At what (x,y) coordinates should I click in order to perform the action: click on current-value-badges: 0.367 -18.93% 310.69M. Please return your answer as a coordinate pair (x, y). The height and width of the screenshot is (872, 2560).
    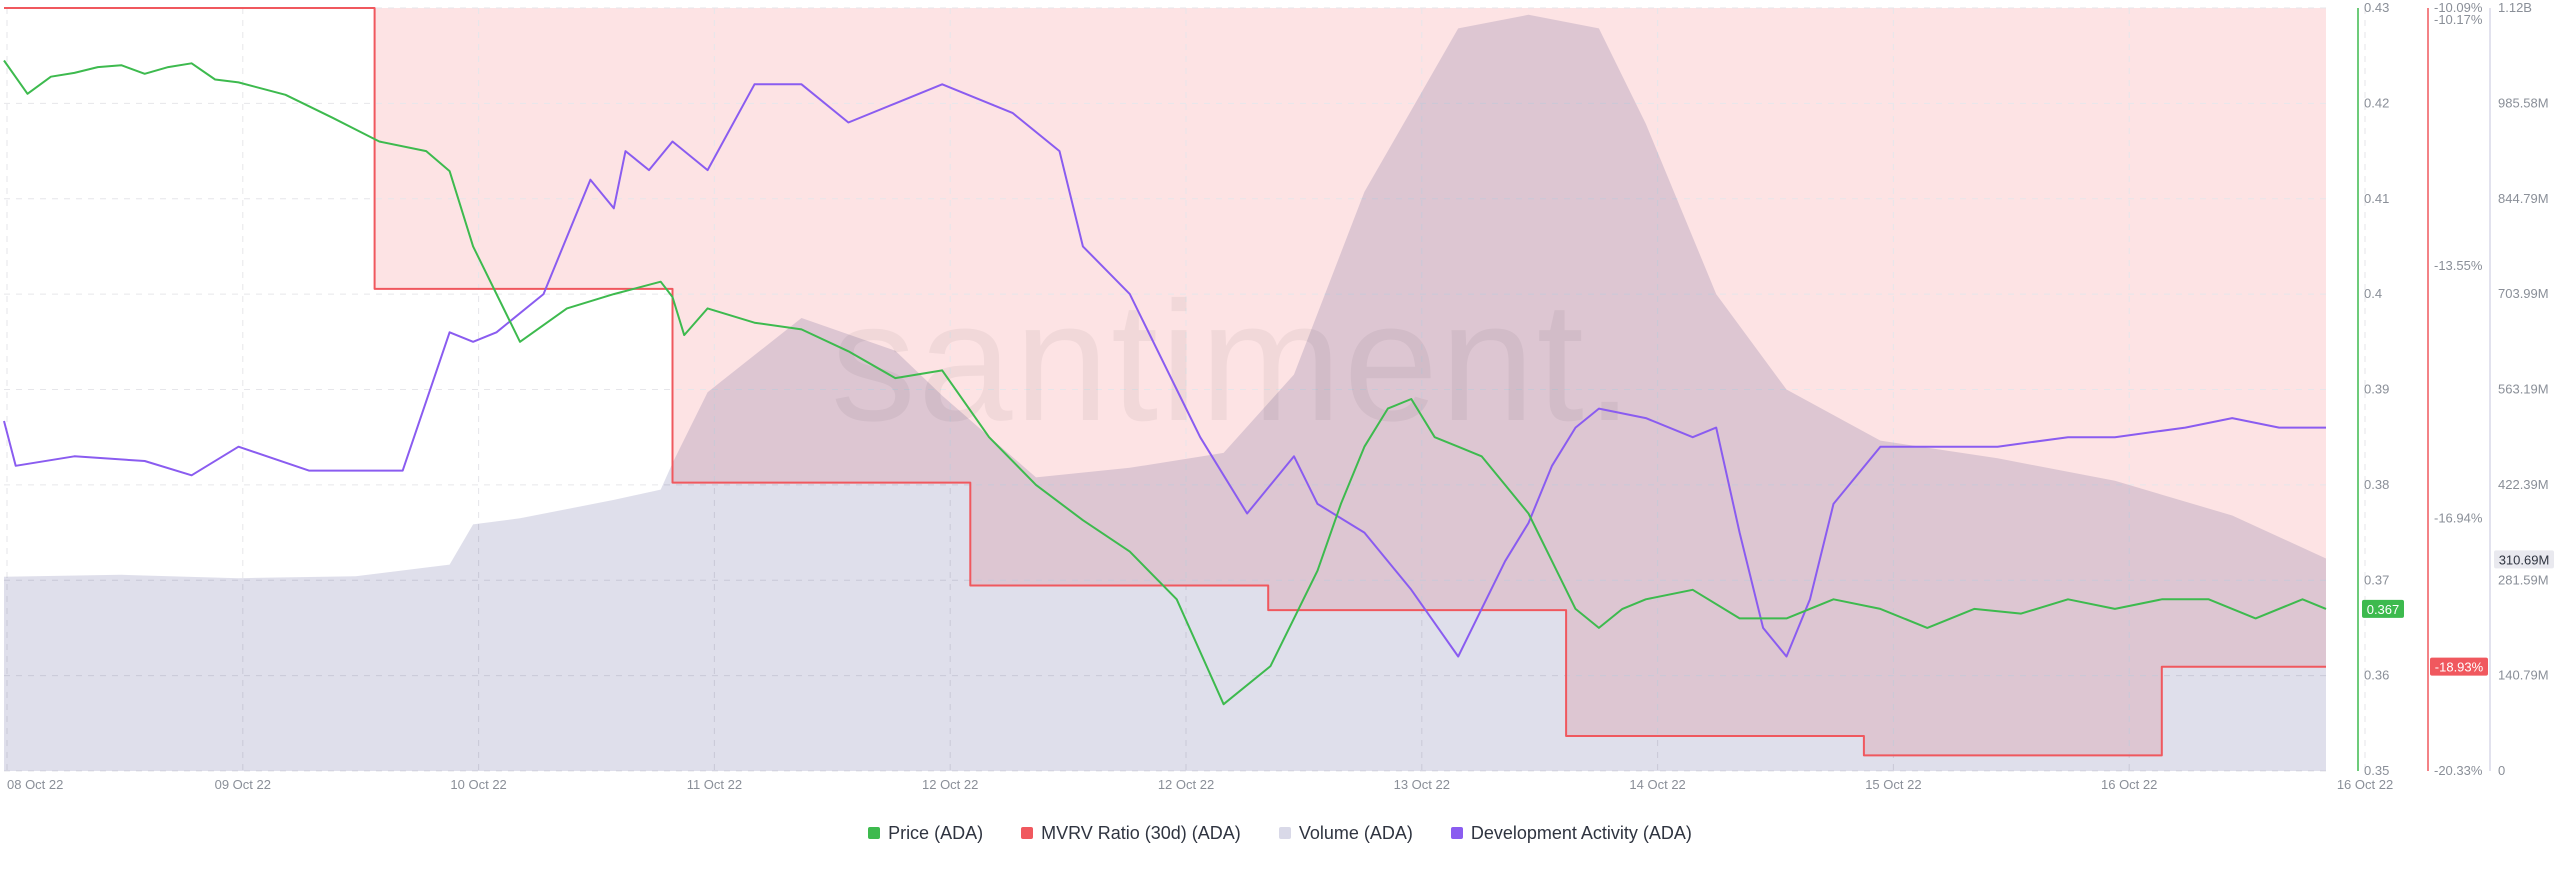
    Looking at the image, I should click on (2458, 613).